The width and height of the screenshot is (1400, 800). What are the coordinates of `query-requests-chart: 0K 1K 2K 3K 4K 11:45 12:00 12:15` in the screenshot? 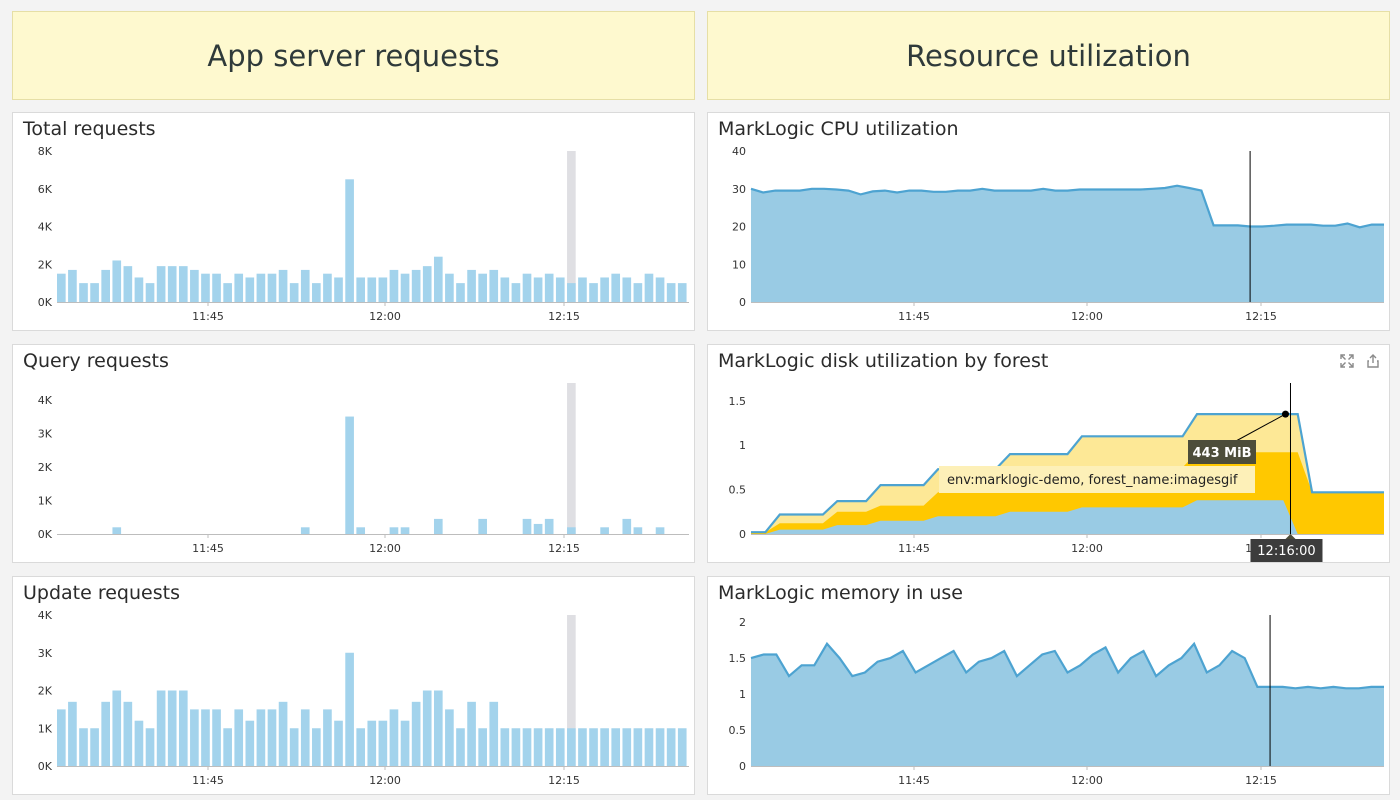 It's located at (354, 454).